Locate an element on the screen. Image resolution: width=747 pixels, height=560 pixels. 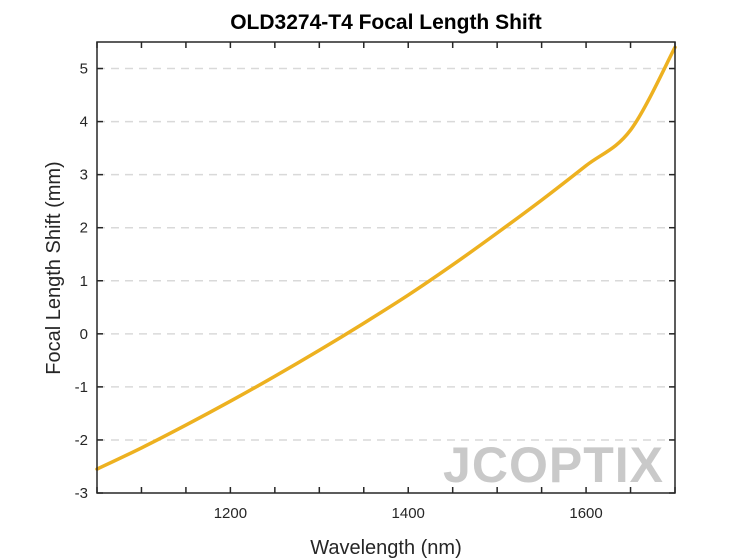
x-axis-label: Wavelength (nm) is located at coordinates (386, 548).